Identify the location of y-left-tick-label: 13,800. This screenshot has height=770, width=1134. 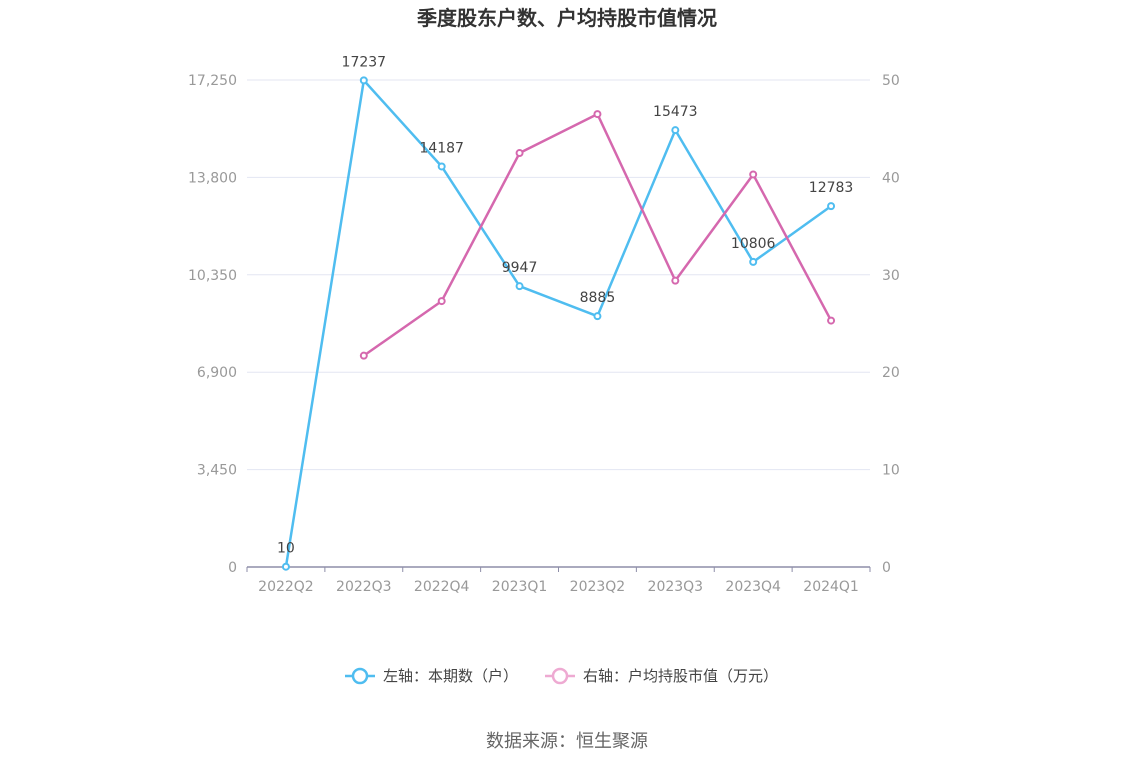
(212, 178).